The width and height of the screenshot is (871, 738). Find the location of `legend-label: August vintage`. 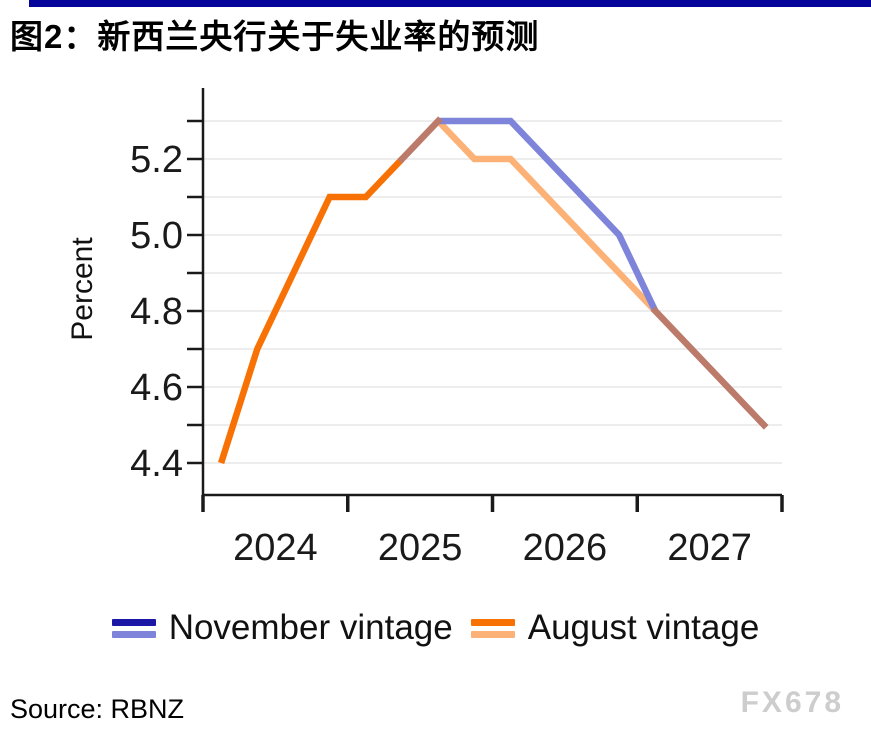

legend-label: August vintage is located at coordinates (643, 627).